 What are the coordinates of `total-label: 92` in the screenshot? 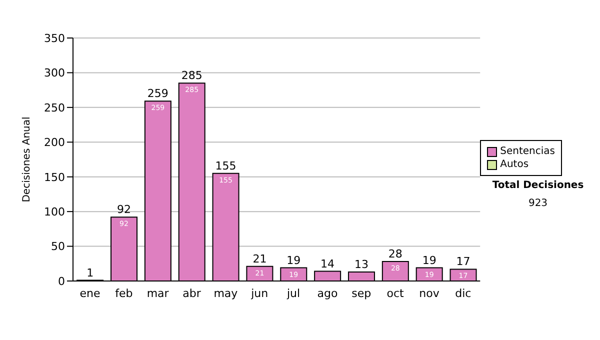 It's located at (124, 209).